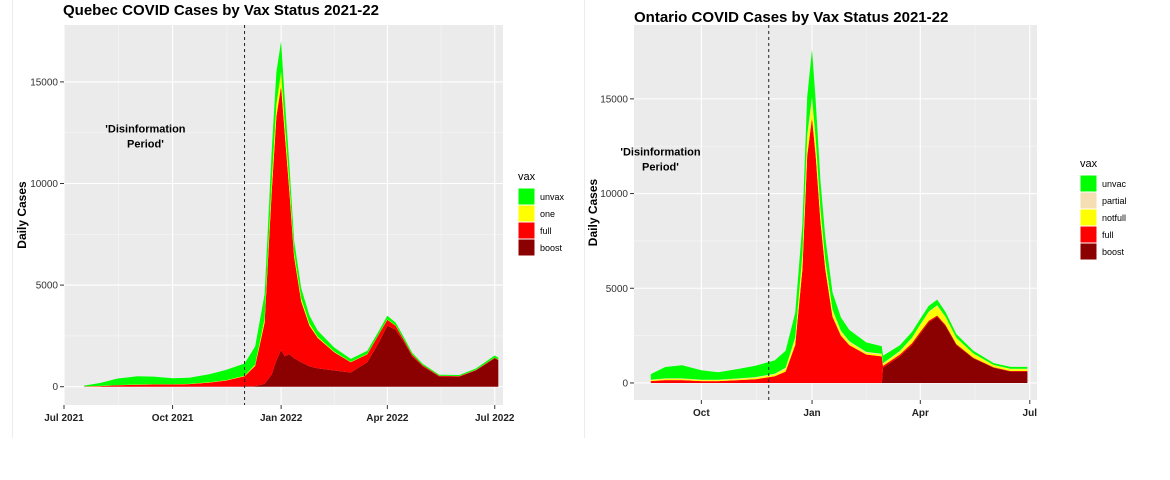  What do you see at coordinates (1088, 183) in the screenshot?
I see `legend-key-unvac` at bounding box center [1088, 183].